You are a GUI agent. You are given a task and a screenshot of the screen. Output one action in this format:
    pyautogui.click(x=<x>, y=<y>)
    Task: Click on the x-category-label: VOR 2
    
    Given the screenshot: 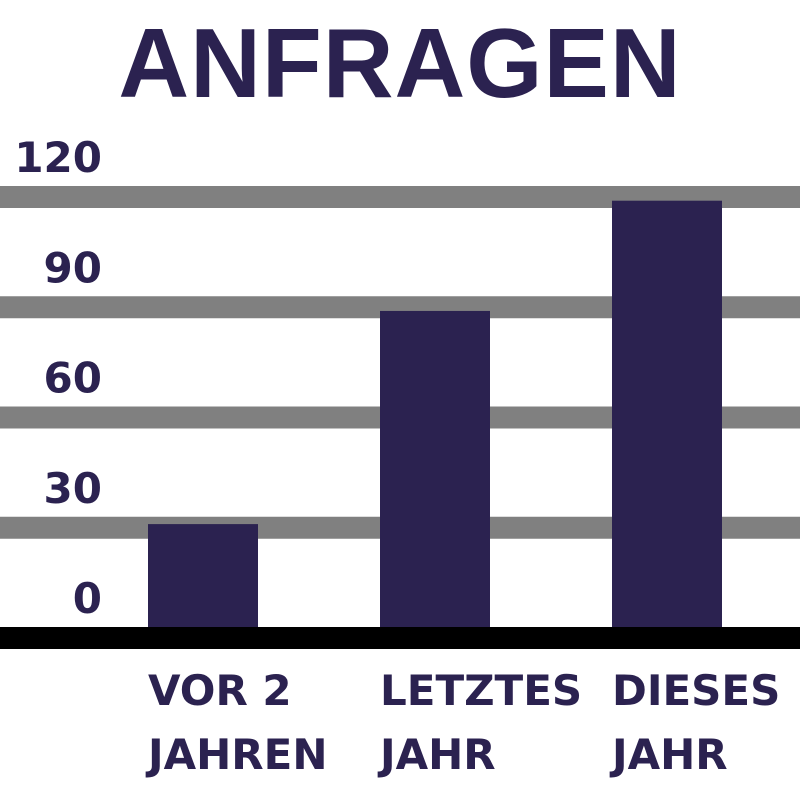 What is the action you would take?
    pyautogui.click(x=220, y=690)
    